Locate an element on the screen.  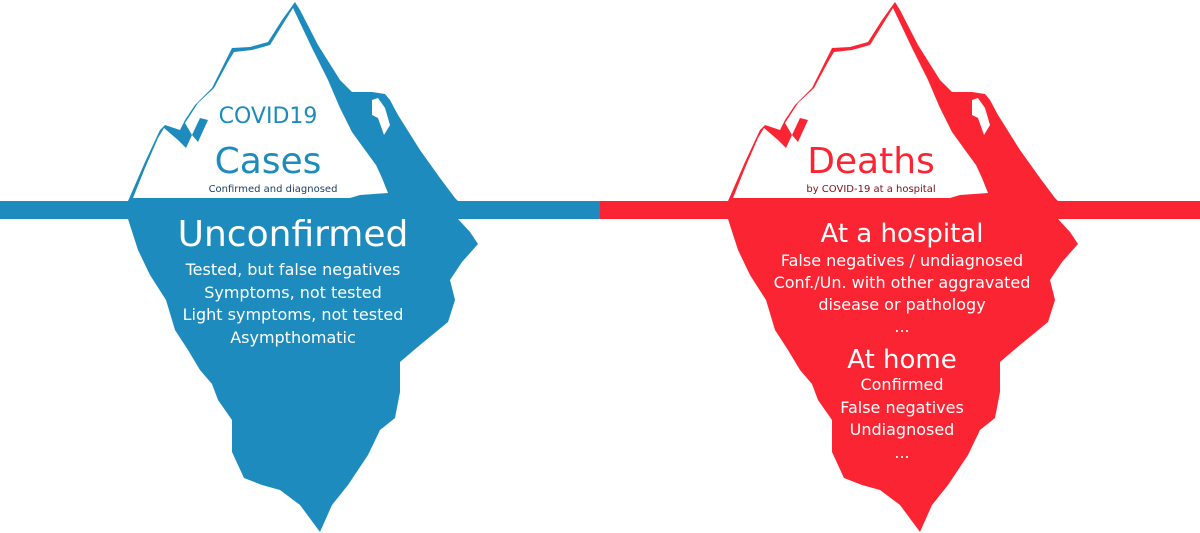
deaths-subtitle: by COVID-19 at a hospital is located at coordinates (871, 189).